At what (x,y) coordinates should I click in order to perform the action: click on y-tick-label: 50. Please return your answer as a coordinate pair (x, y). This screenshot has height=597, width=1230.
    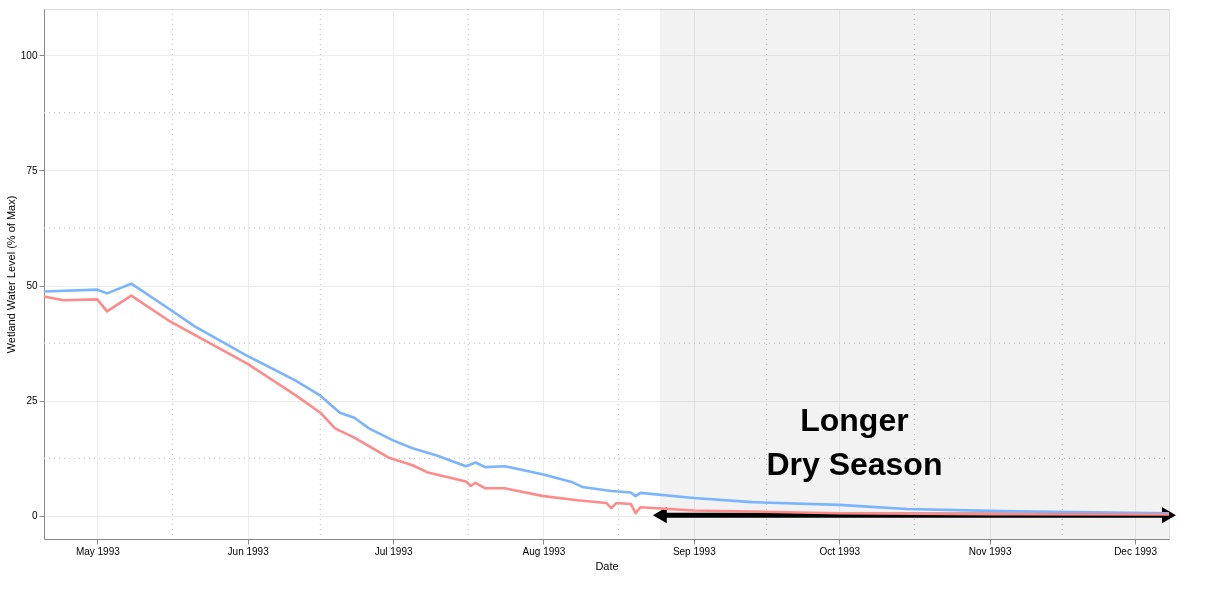
    Looking at the image, I should click on (32, 286).